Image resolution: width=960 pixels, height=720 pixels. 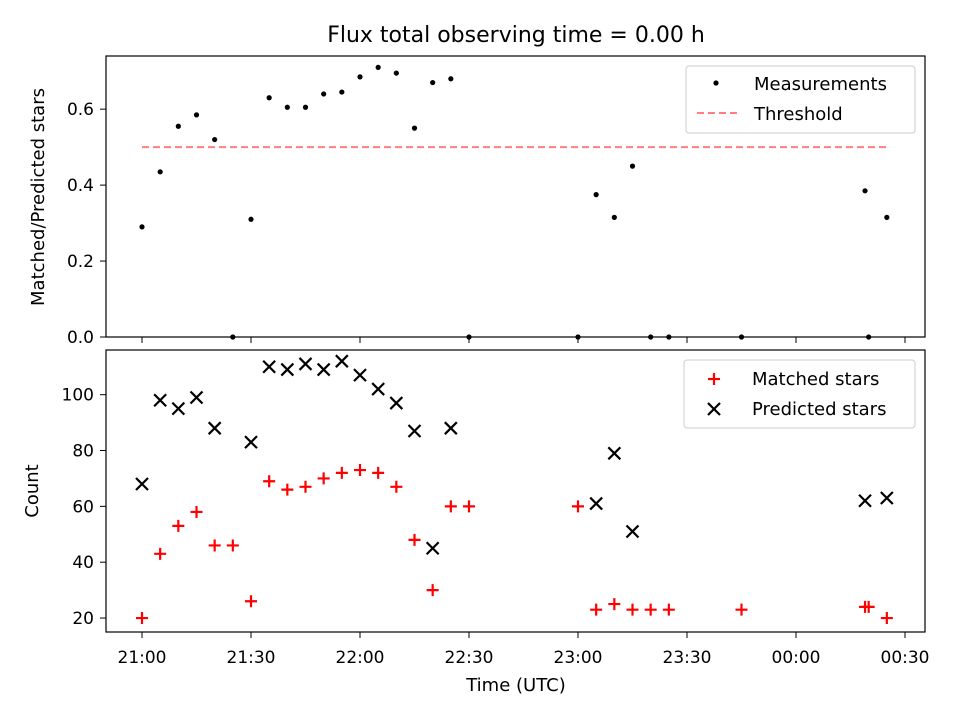 What do you see at coordinates (251, 658) in the screenshot?
I see `x-tick-label: 21:30` at bounding box center [251, 658].